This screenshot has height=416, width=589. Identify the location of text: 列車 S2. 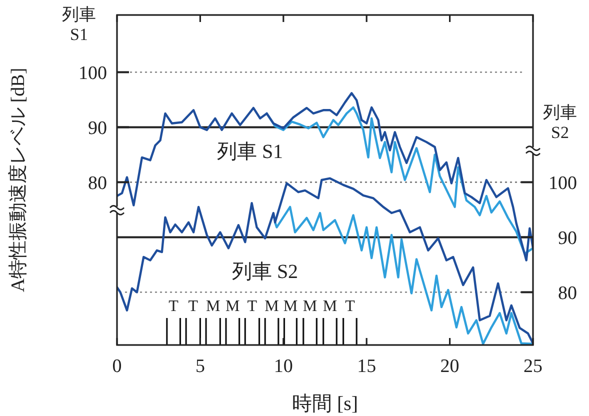
(560, 122).